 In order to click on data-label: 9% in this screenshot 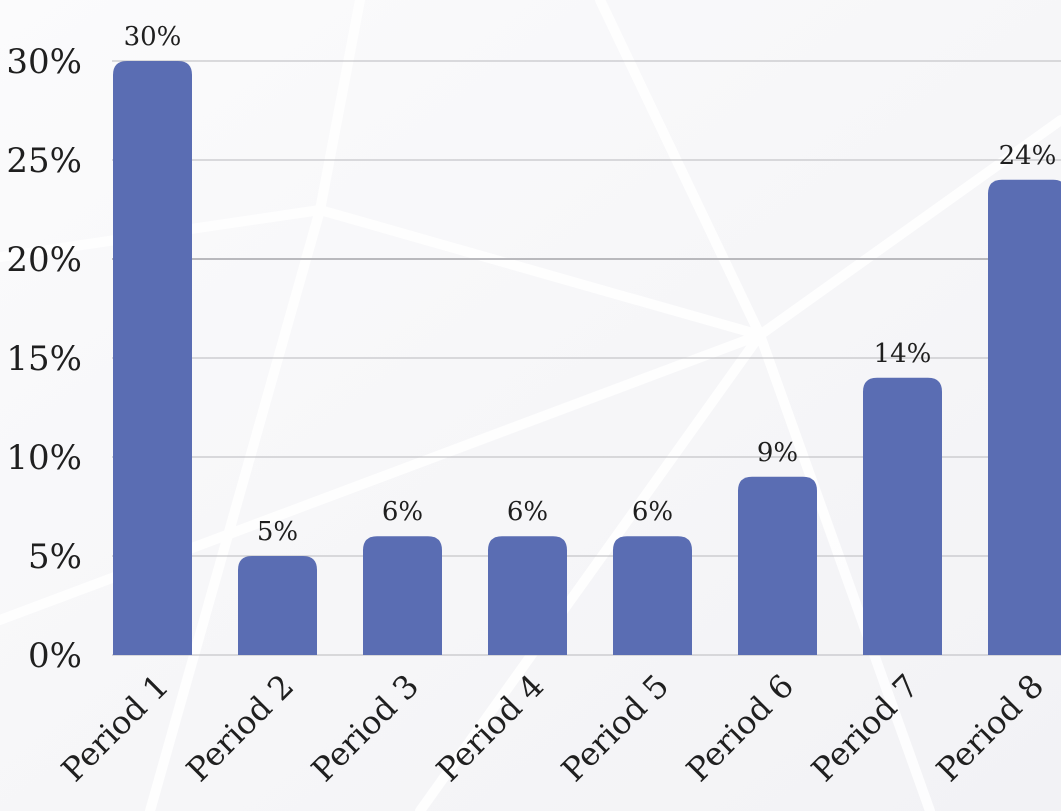, I will do `click(777, 453)`.